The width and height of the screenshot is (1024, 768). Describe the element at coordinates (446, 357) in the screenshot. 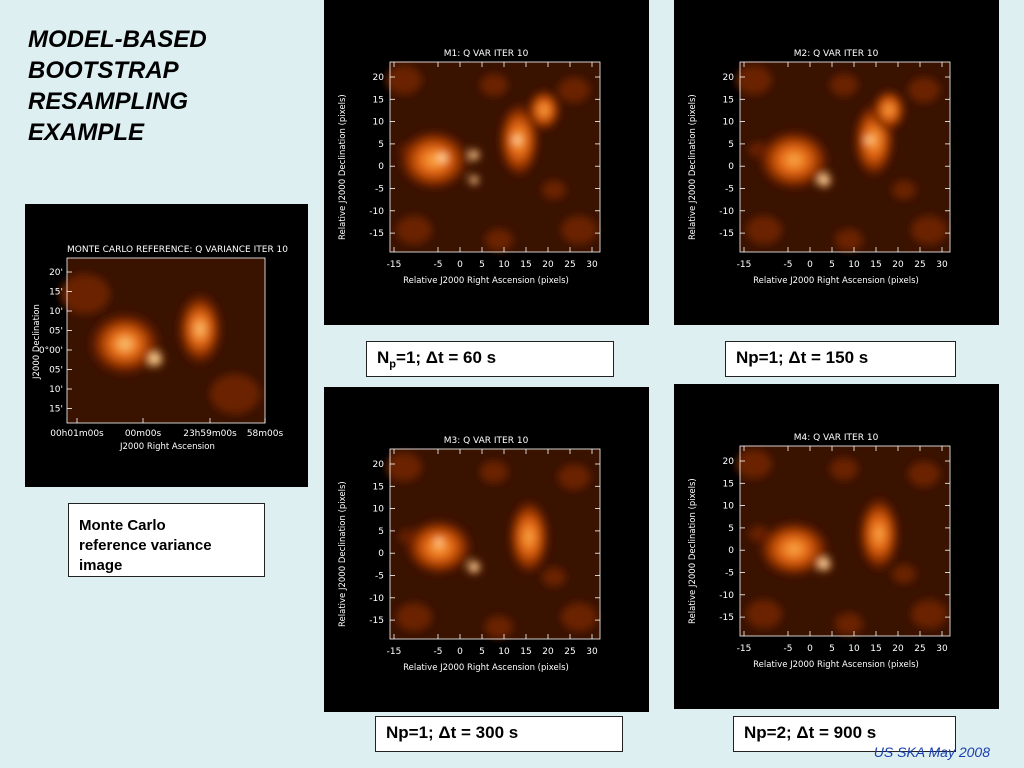

I see `caption-m1-rest: =1; Δt = 60 s` at that location.